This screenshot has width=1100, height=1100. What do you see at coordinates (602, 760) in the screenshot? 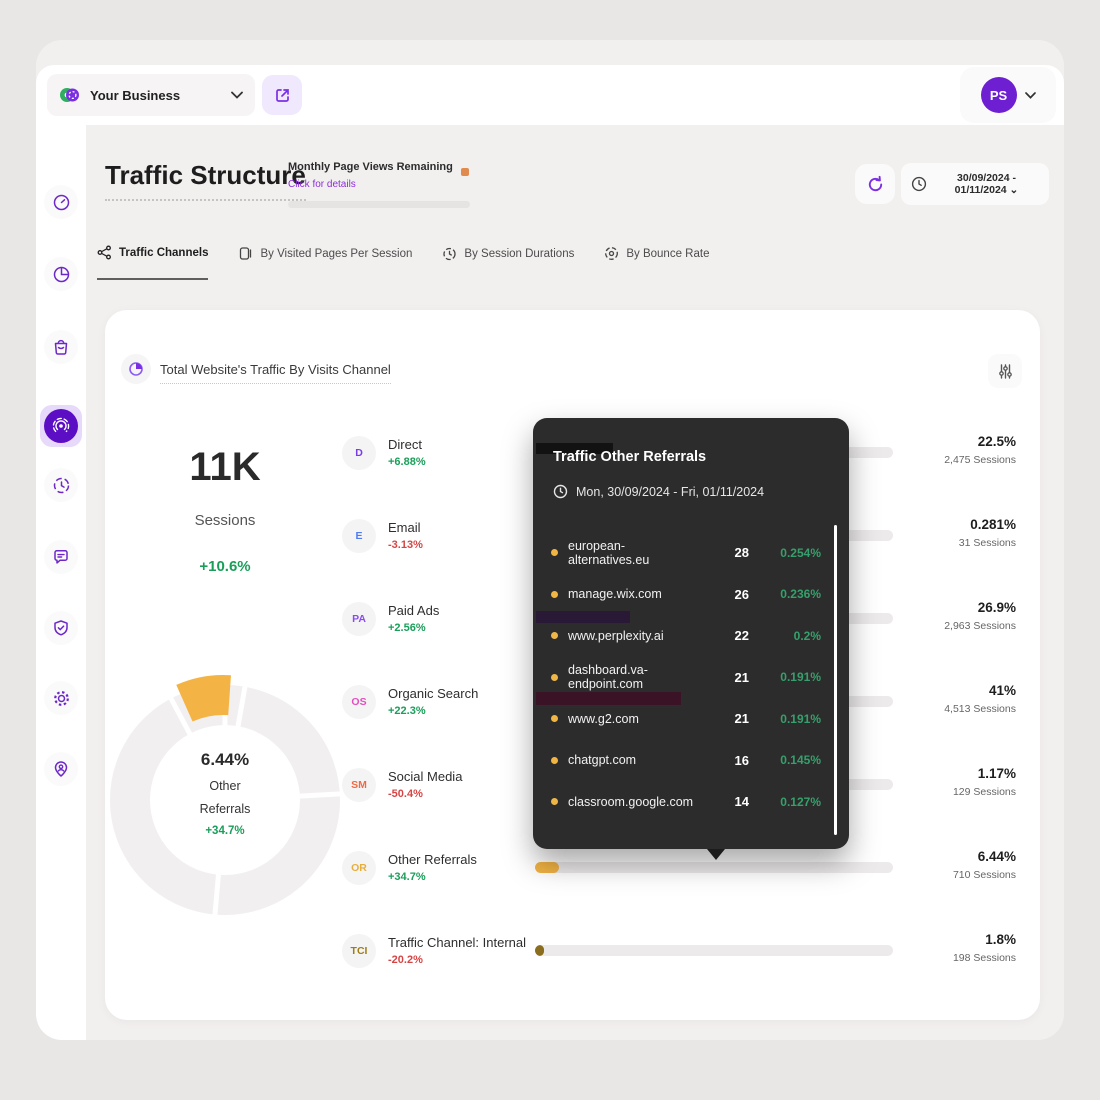
I see `referrer-name: chatgpt.com` at bounding box center [602, 760].